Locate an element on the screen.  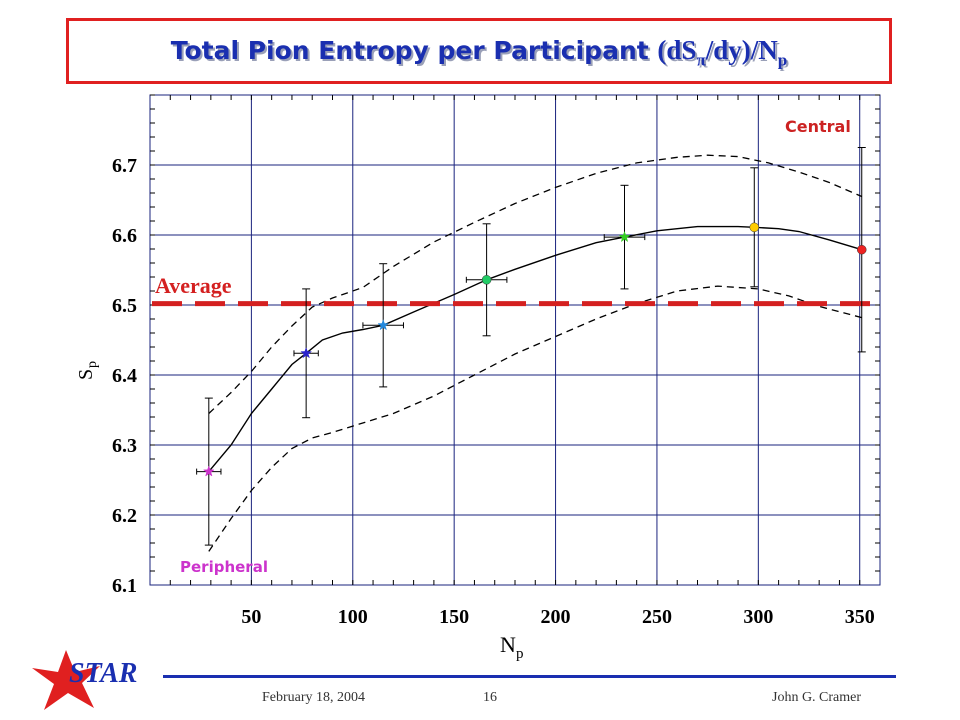
formula-sub-p: p is located at coordinates (782, 60).